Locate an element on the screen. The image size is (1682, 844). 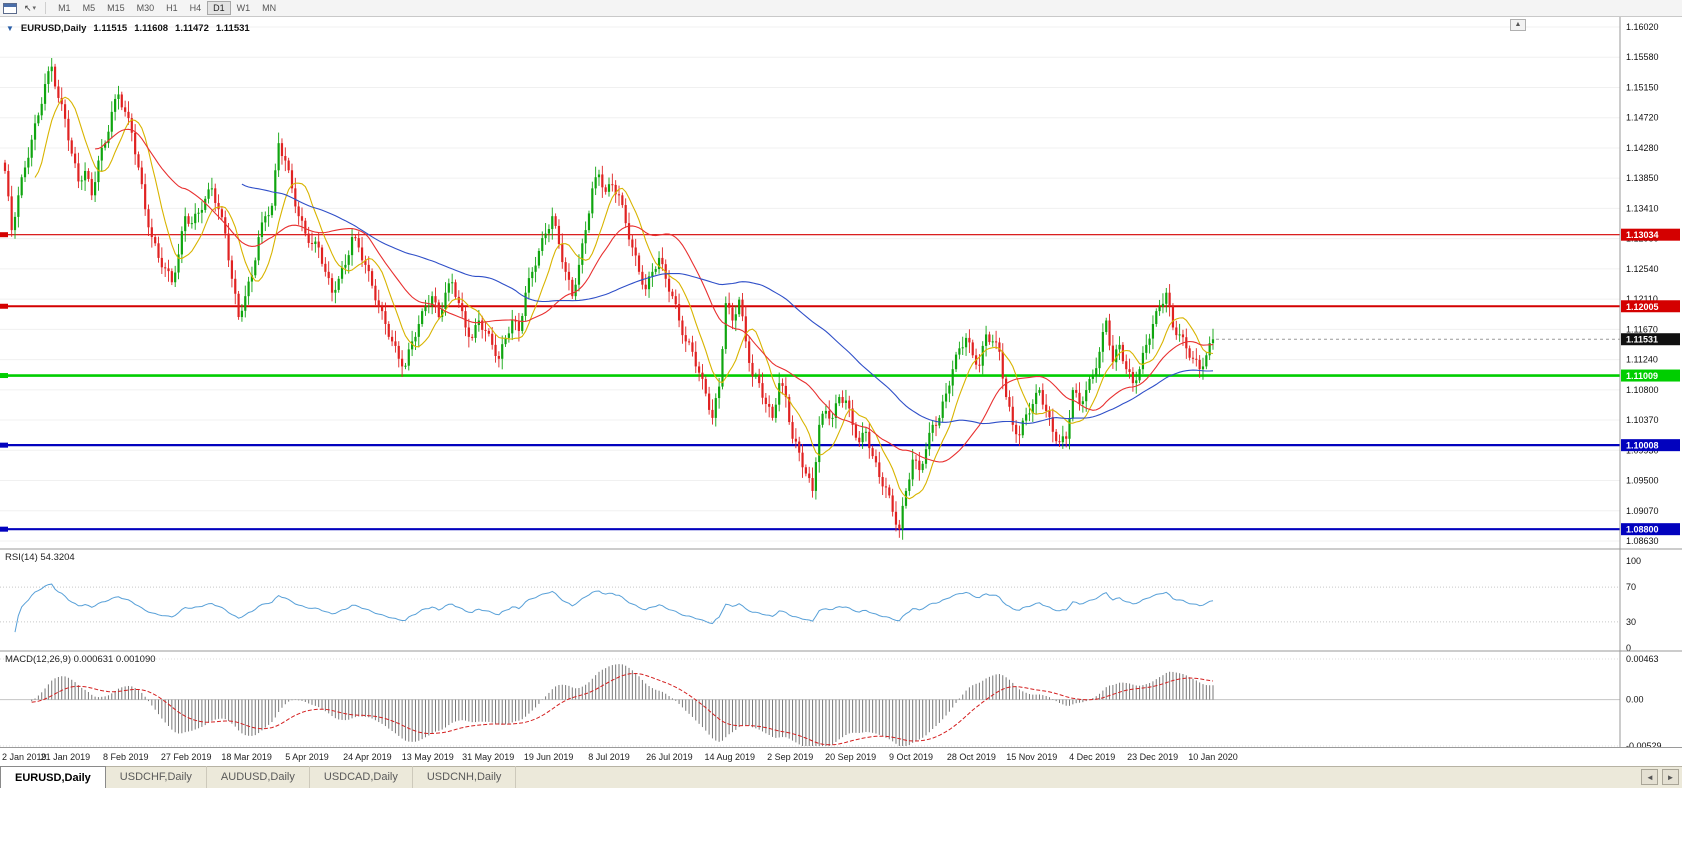
svg-text: 70 is located at coordinates (1631, 587).